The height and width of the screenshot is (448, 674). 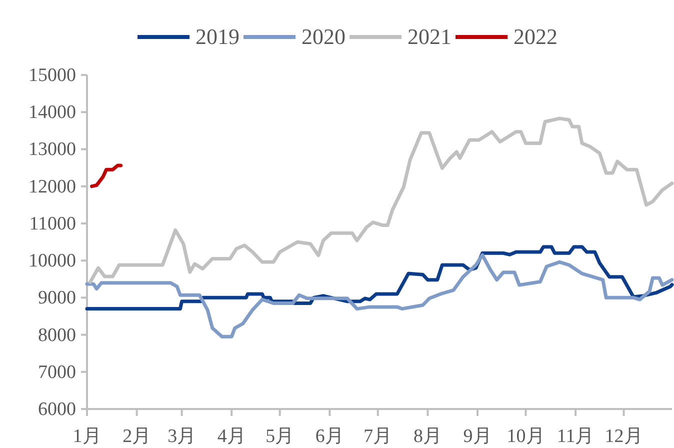 What do you see at coordinates (57, 298) in the screenshot?
I see `y-tick-label: 9000` at bounding box center [57, 298].